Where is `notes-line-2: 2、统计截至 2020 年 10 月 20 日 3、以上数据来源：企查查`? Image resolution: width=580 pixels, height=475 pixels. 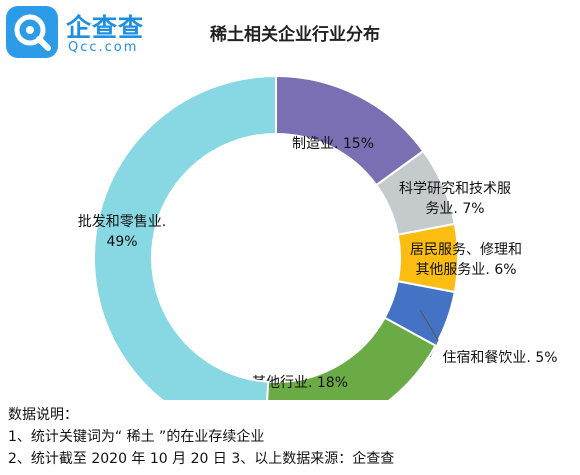 notes-line-2: 2、统计截至 2020 年 10 月 20 日 3、以上数据来源：企查查 is located at coordinates (201, 459).